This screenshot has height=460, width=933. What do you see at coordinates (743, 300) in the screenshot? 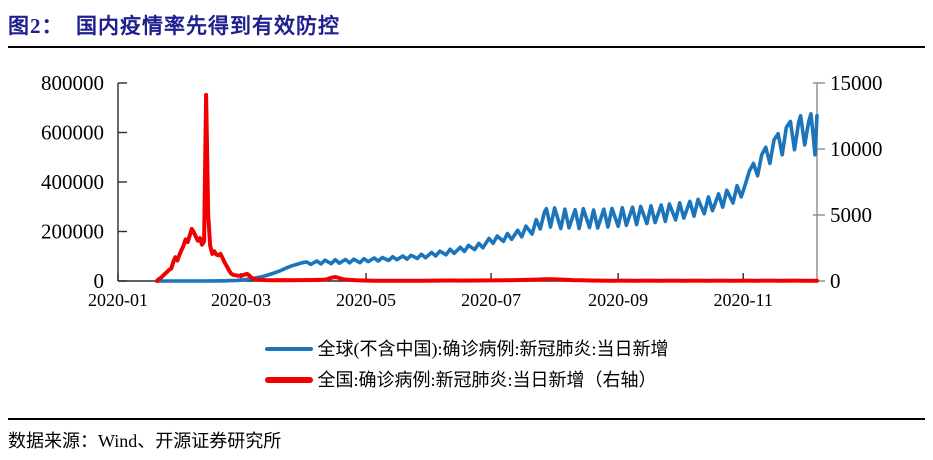
I see `x-tick-label: 2020-11` at bounding box center [743, 300].